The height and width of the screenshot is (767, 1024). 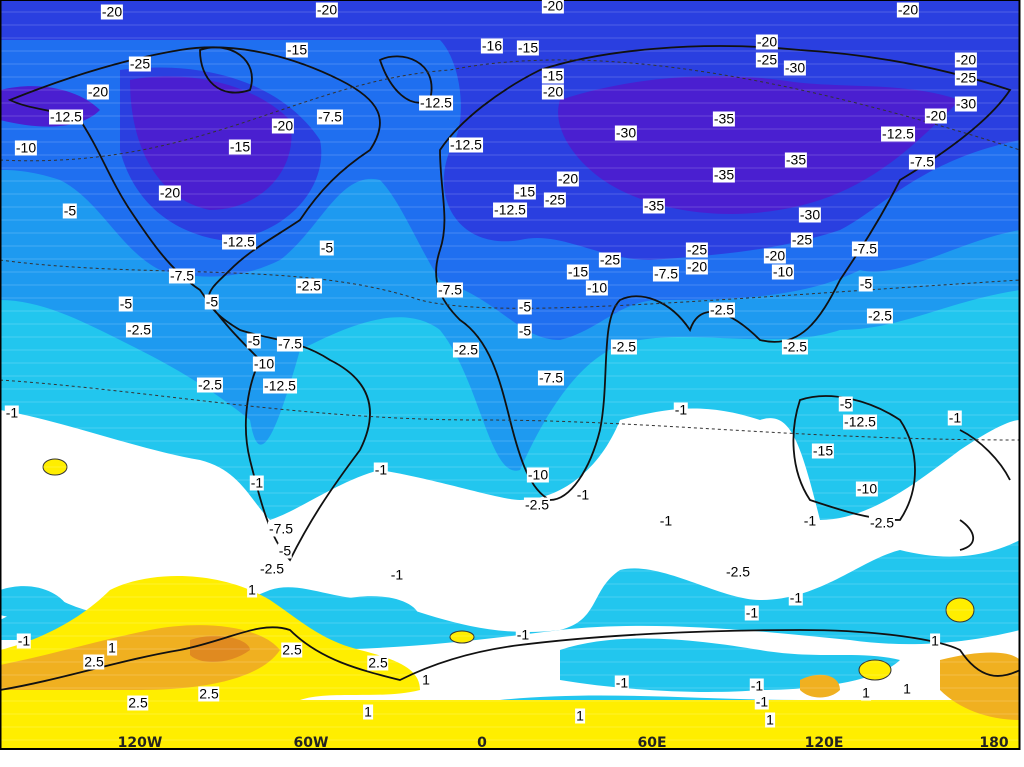 I want to click on x-tick-label: 120E, so click(x=824, y=743).